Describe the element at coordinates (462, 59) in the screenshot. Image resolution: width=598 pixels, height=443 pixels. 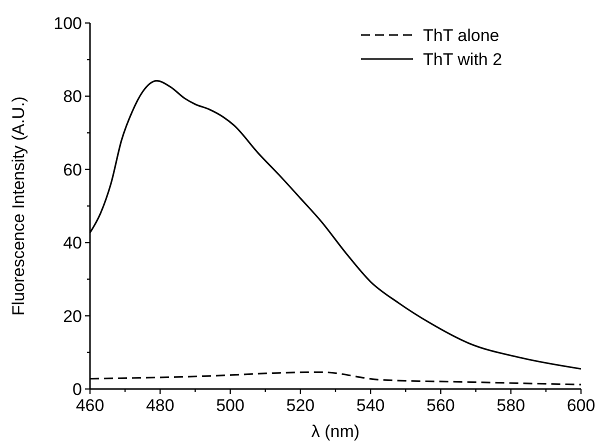
I see `legend-label: ThT with 2` at that location.